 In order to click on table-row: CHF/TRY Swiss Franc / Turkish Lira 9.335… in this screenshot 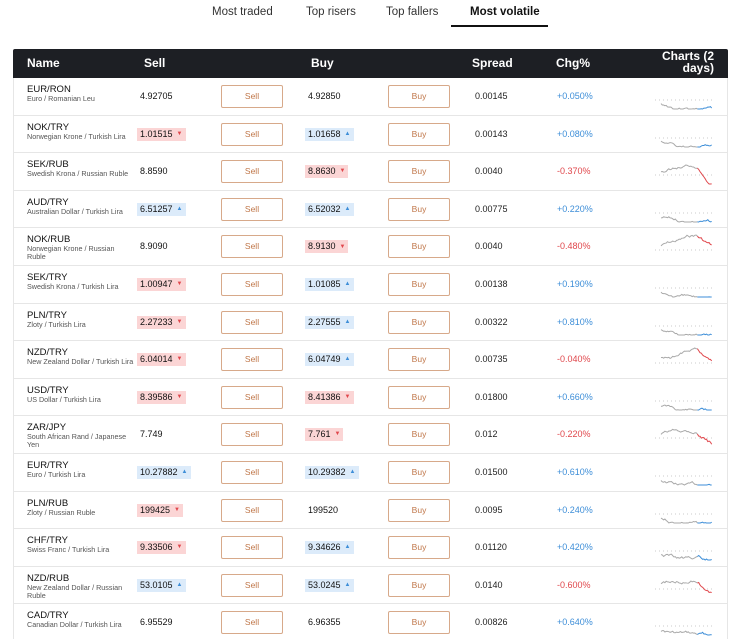, I will do `click(370, 548)`.